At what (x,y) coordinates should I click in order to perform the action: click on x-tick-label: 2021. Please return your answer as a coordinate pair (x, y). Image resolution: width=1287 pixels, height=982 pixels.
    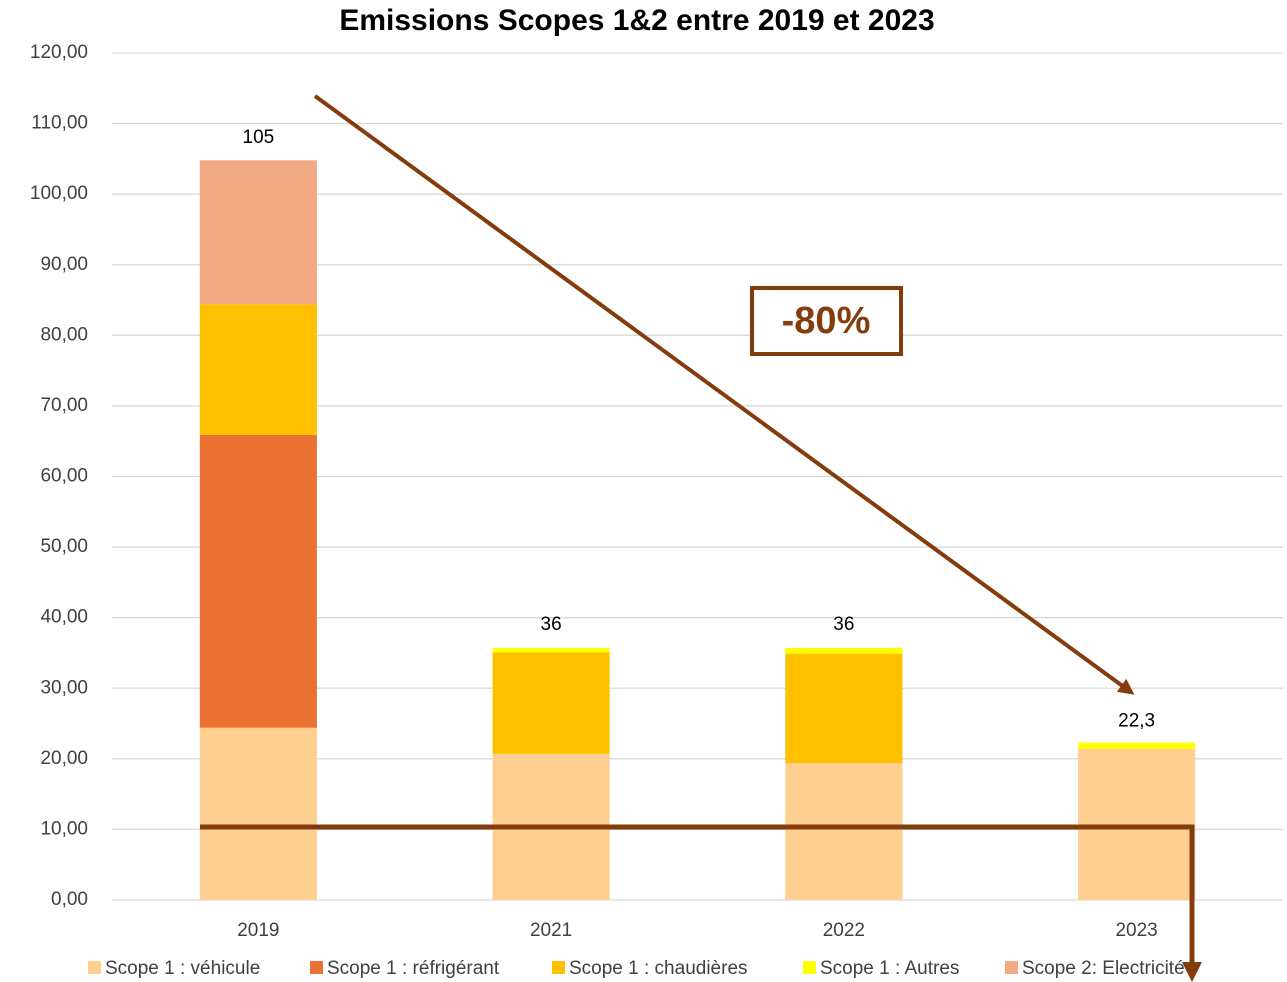
    Looking at the image, I should click on (551, 930).